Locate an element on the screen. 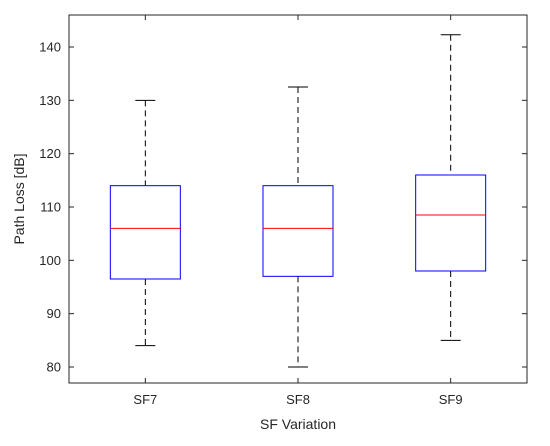 This screenshot has width=550, height=446. box-sf9 is located at coordinates (451, 187).